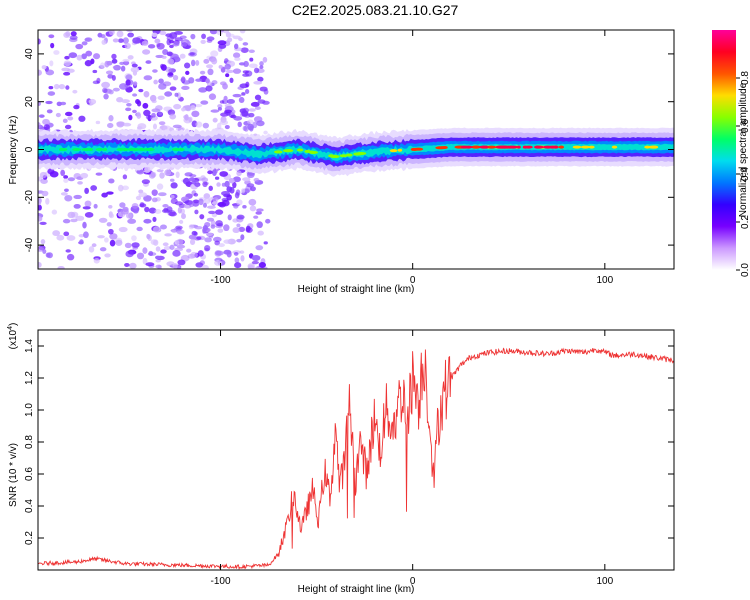 This screenshot has height=600, width=750. I want to click on spectrogram-y-axis-label: Frequency (Hz), so click(13, 150).